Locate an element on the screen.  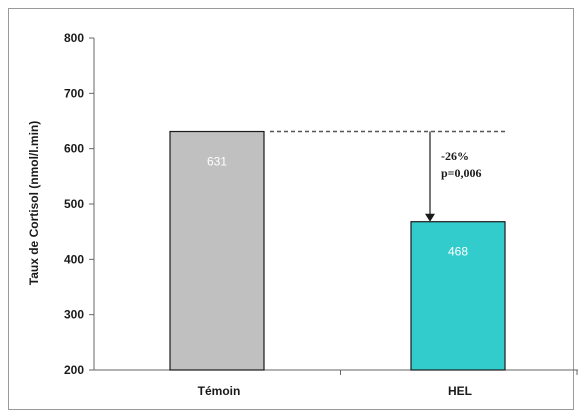
y-tick-label-600: 600 is located at coordinates (74, 149).